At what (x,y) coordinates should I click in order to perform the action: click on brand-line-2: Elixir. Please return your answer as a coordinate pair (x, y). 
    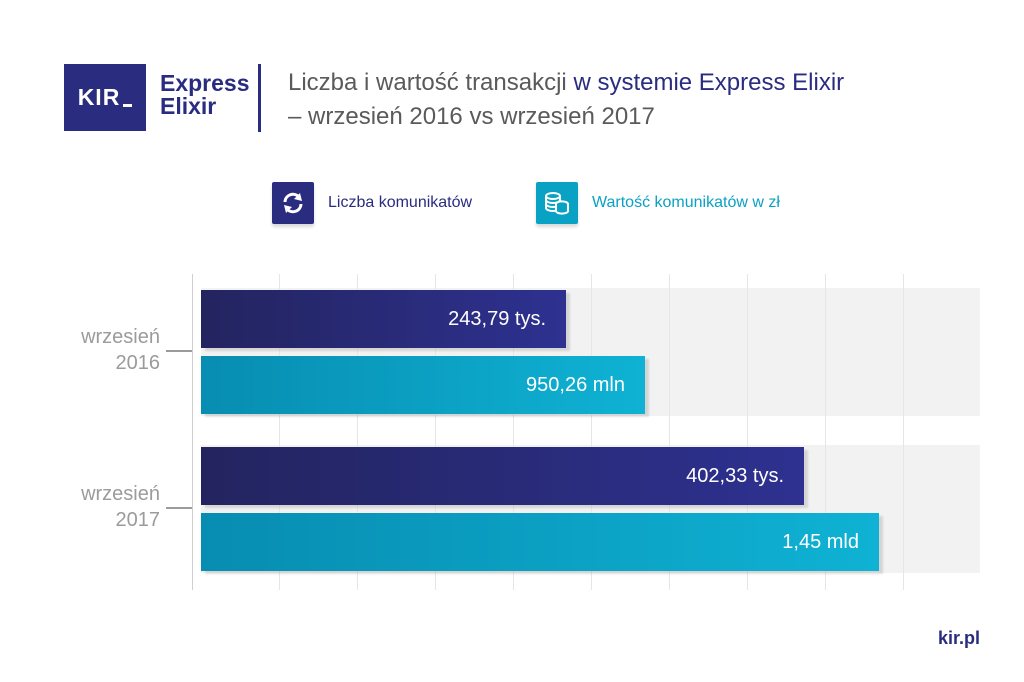
    Looking at the image, I should click on (188, 106).